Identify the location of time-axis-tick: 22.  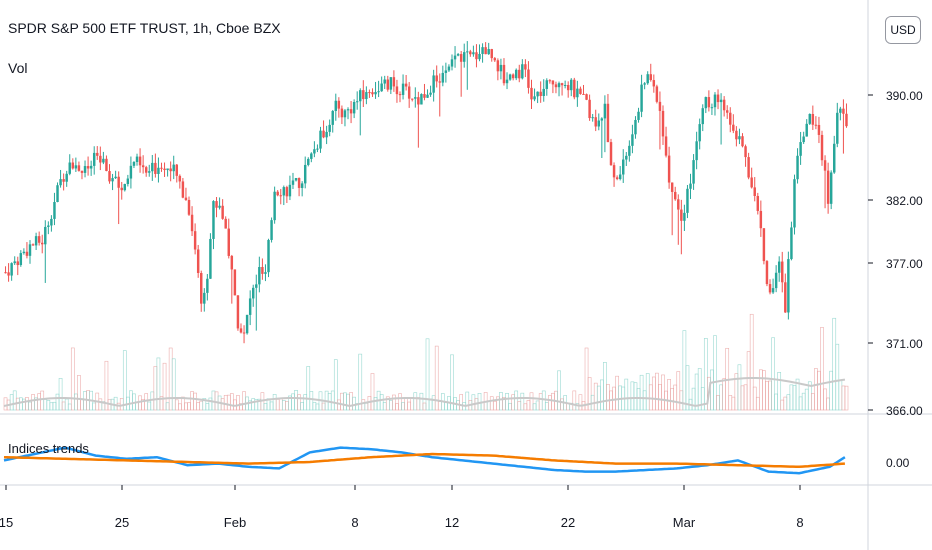
(568, 522).